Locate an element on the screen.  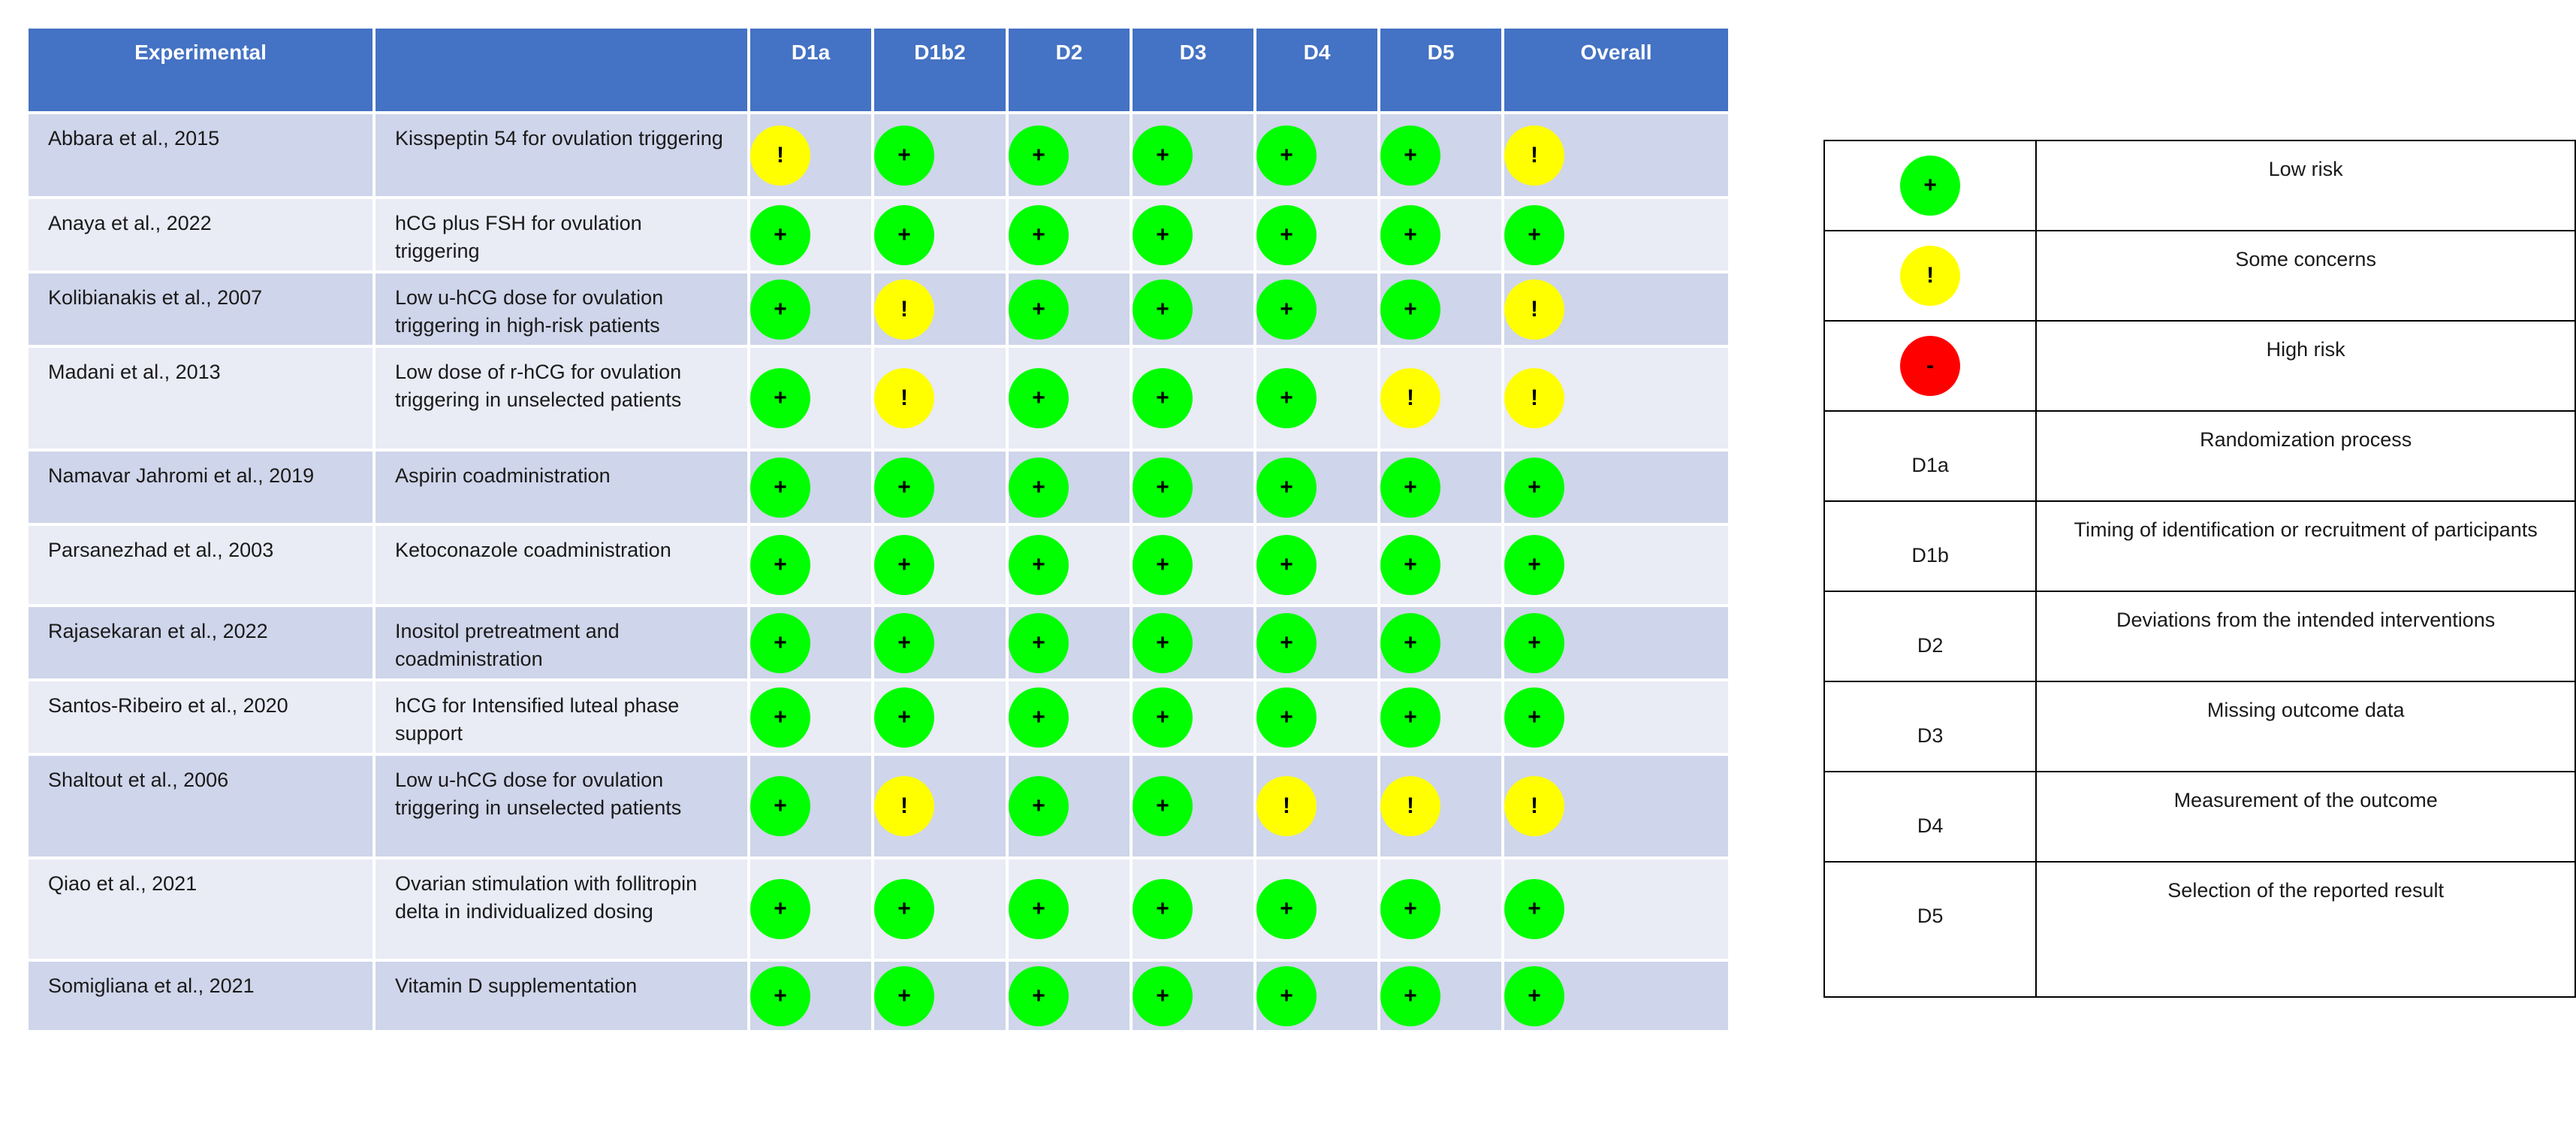
header-d5: D5 is located at coordinates (1440, 70).